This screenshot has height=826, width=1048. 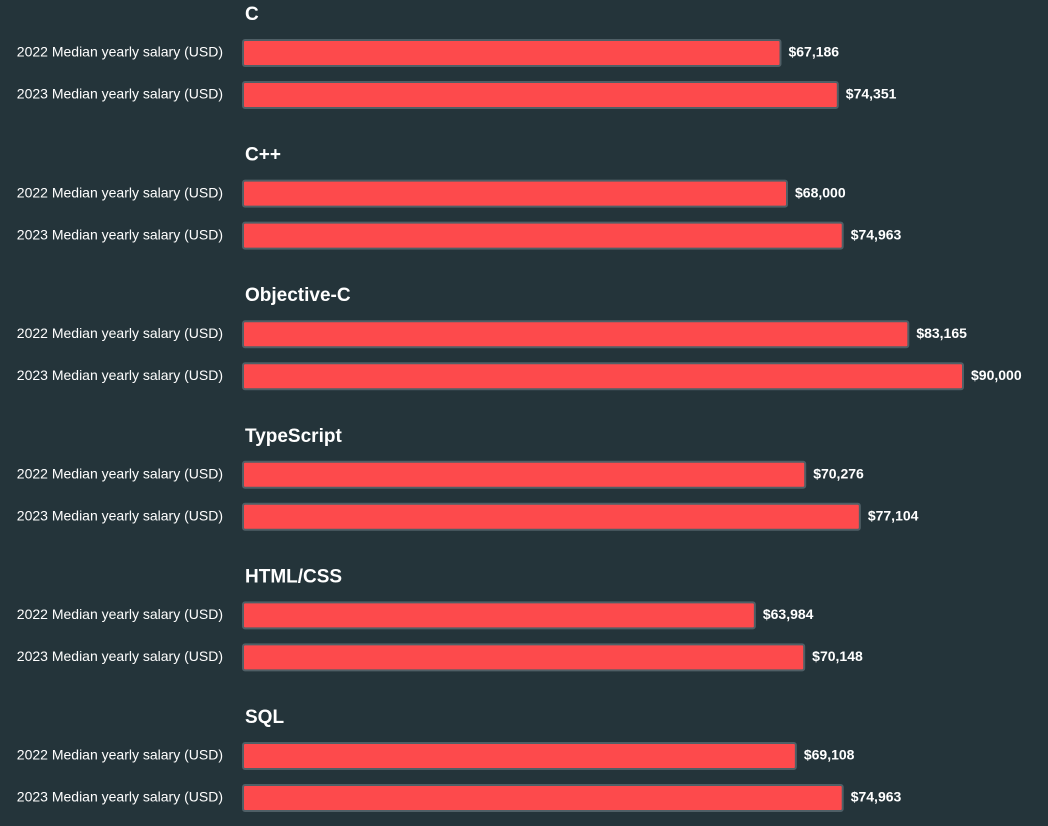 I want to click on data-label: $63,984, so click(x=788, y=614).